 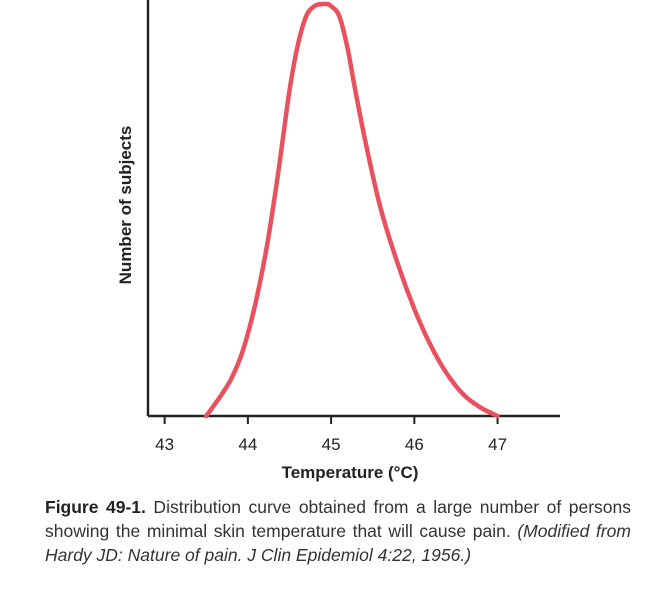 What do you see at coordinates (350, 472) in the screenshot?
I see `x-axis-title: Temperature (°C)` at bounding box center [350, 472].